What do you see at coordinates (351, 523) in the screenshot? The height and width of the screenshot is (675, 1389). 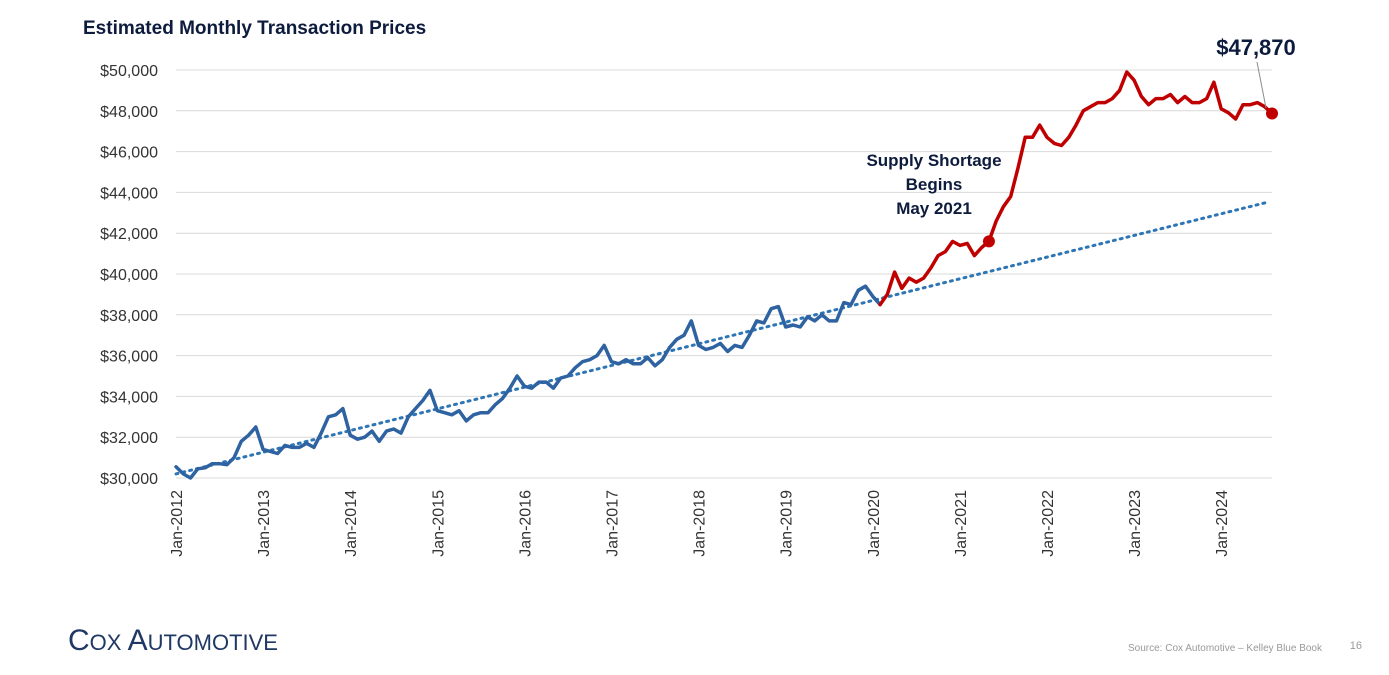 I see `x-tick-label: Jan-2014` at bounding box center [351, 523].